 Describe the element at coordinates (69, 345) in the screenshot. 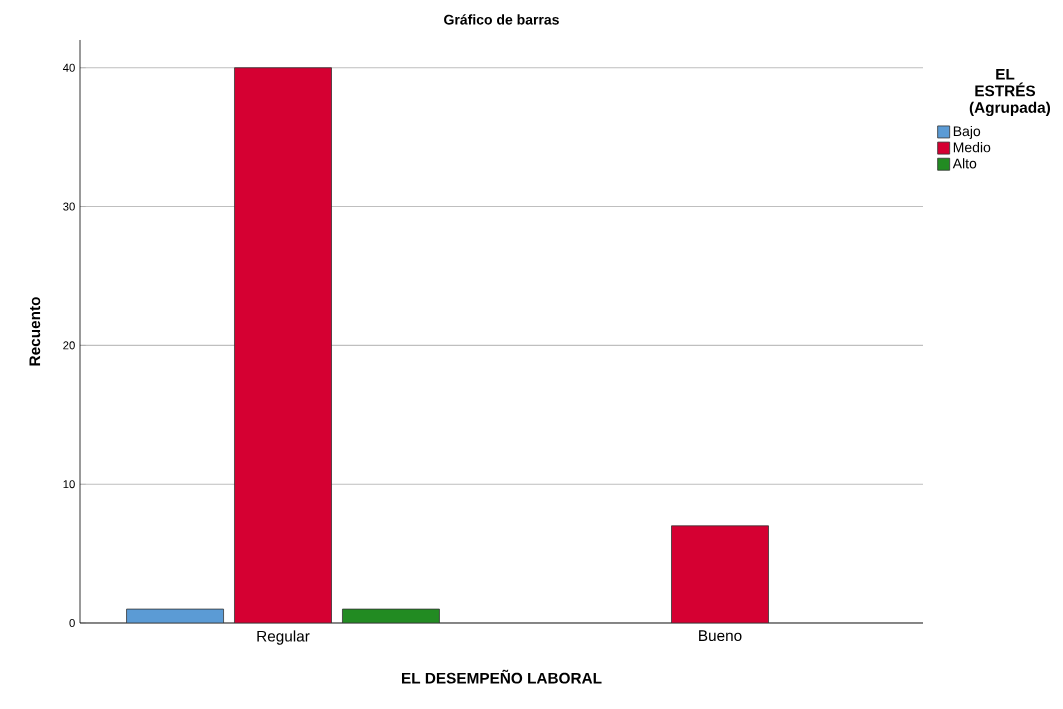

I see `y-tick-label: 20` at that location.